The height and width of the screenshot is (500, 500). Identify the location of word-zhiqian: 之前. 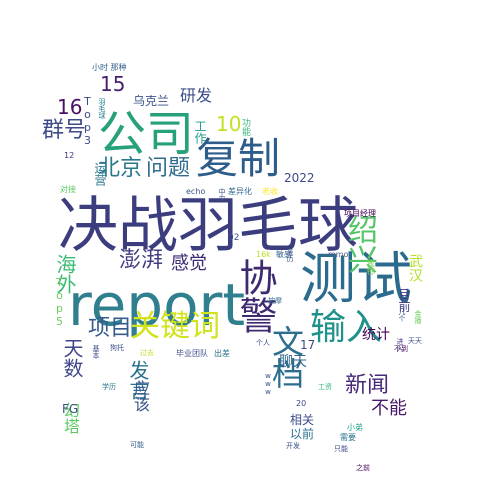
(363, 468).